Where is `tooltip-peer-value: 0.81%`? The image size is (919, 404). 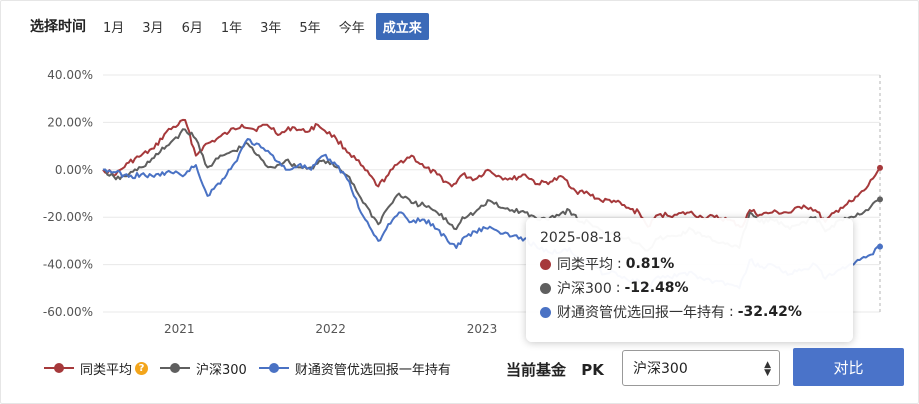
tooltip-peer-value: 0.81% is located at coordinates (650, 264).